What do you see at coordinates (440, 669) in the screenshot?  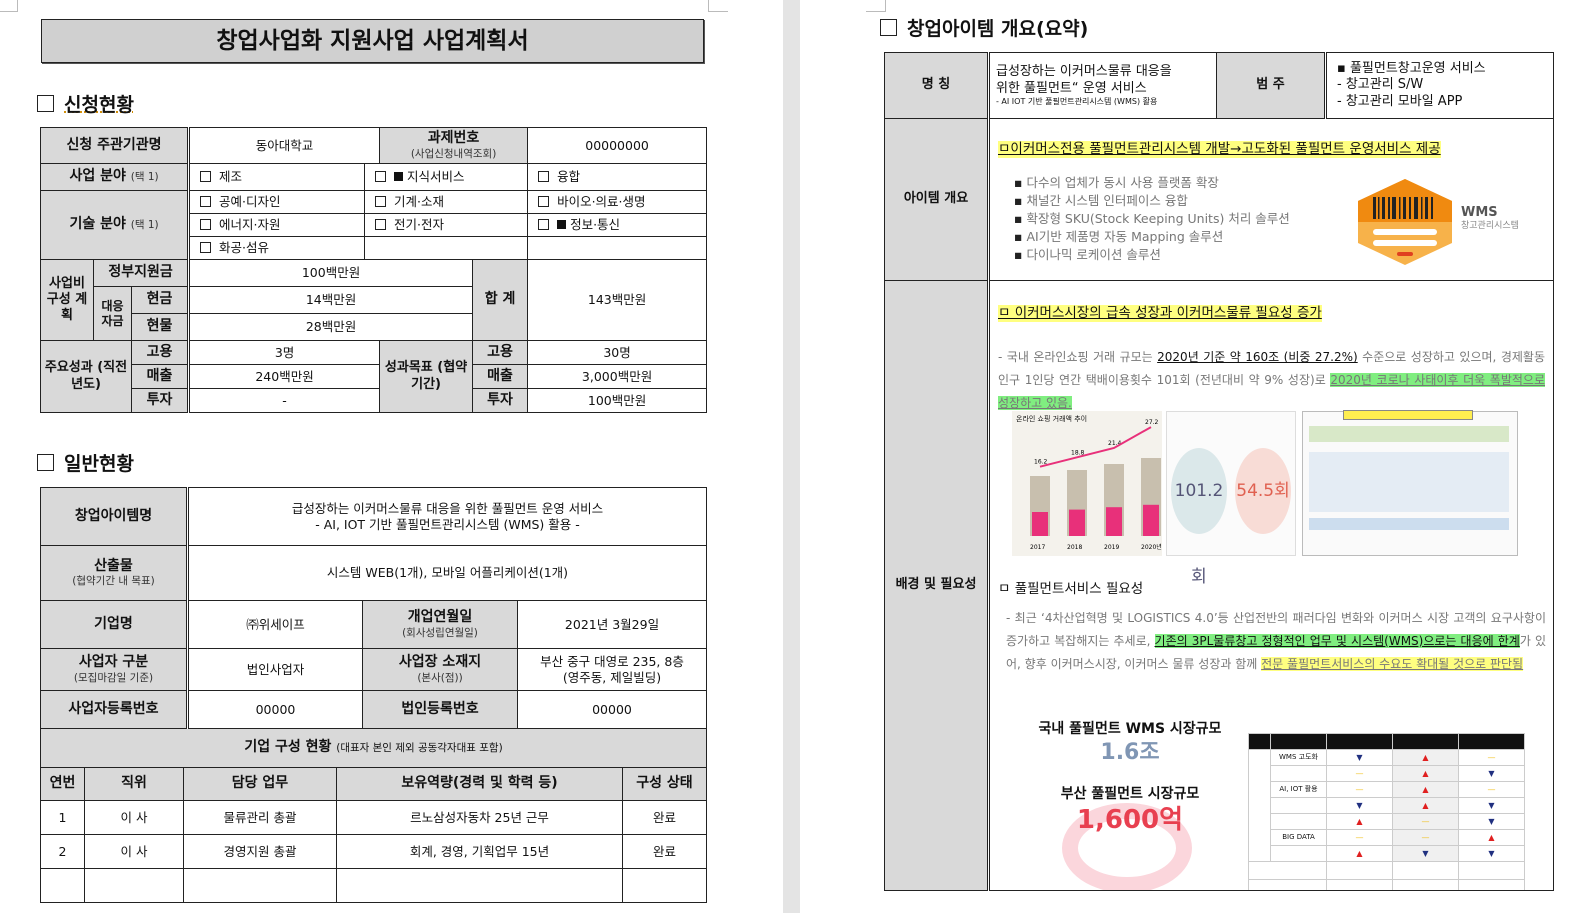 I see `location-label: 사업장 소재지 (본사(점))` at bounding box center [440, 669].